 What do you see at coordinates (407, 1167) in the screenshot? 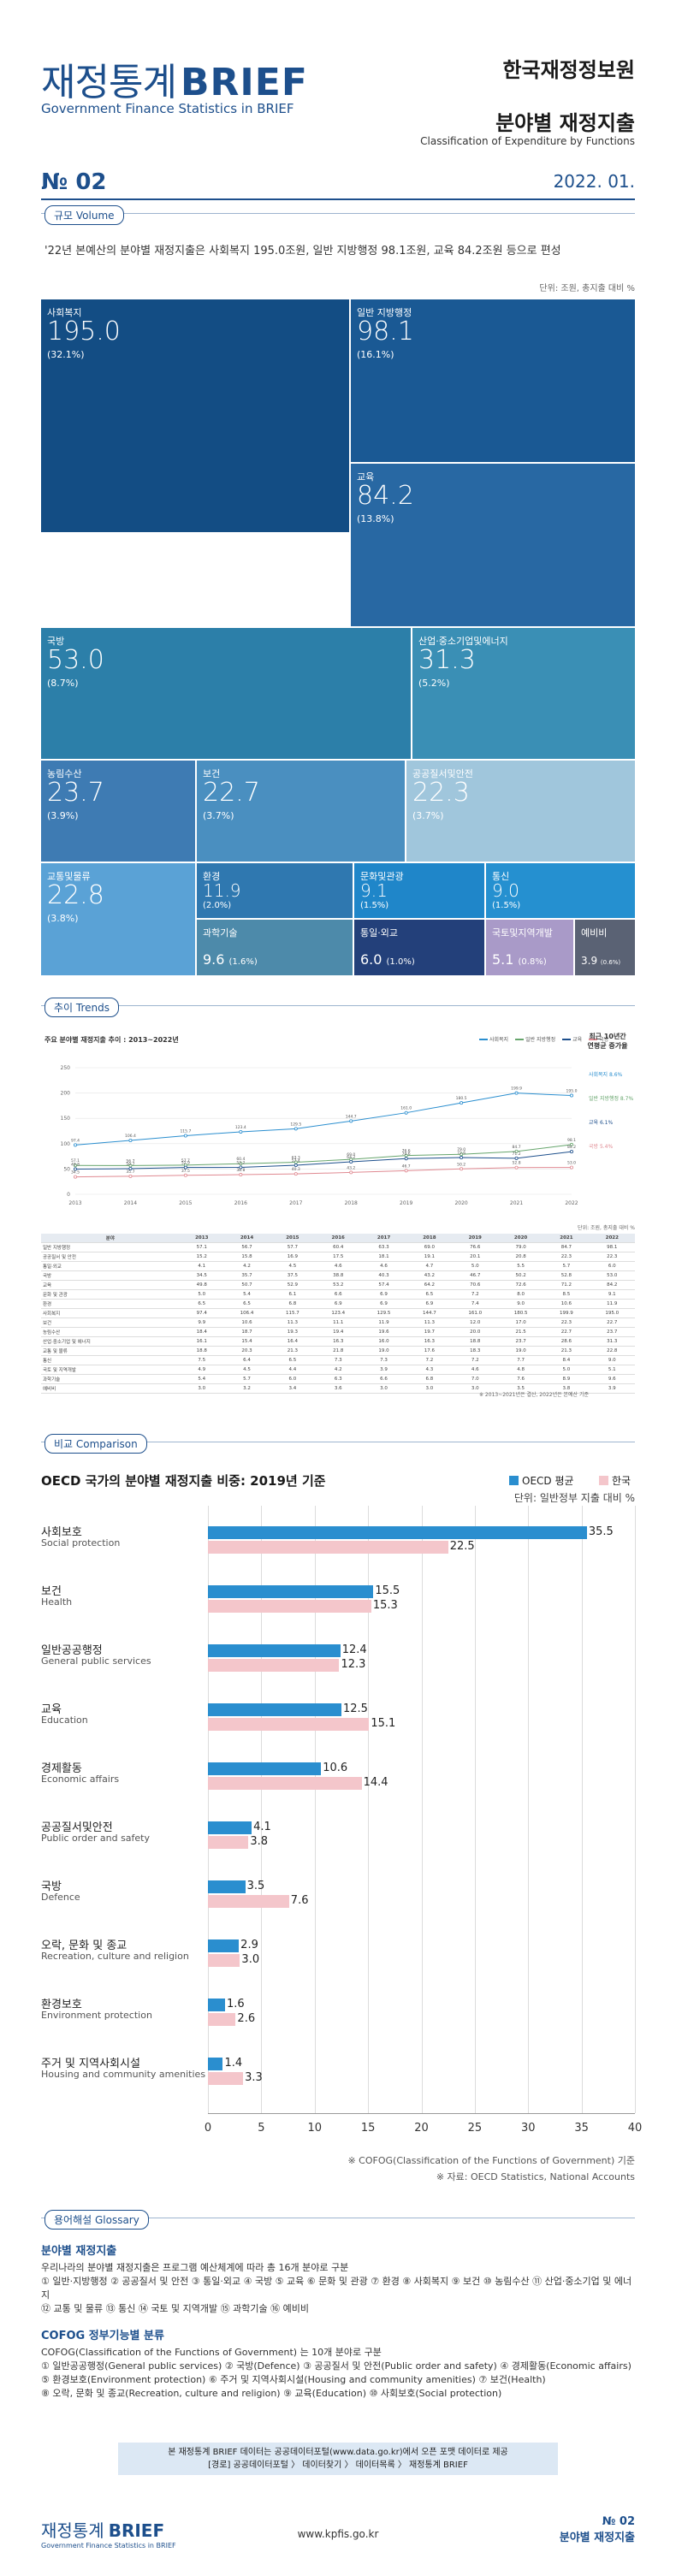
I see `data-label: 46.7` at bounding box center [407, 1167].